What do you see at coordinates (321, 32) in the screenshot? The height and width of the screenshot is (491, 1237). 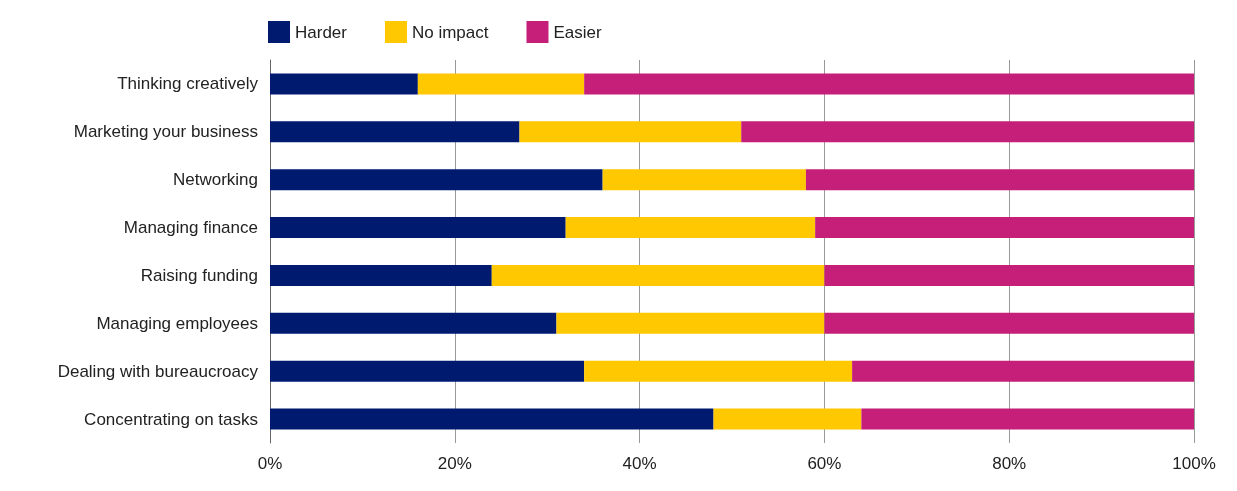 I see `legend-label: Harder` at bounding box center [321, 32].